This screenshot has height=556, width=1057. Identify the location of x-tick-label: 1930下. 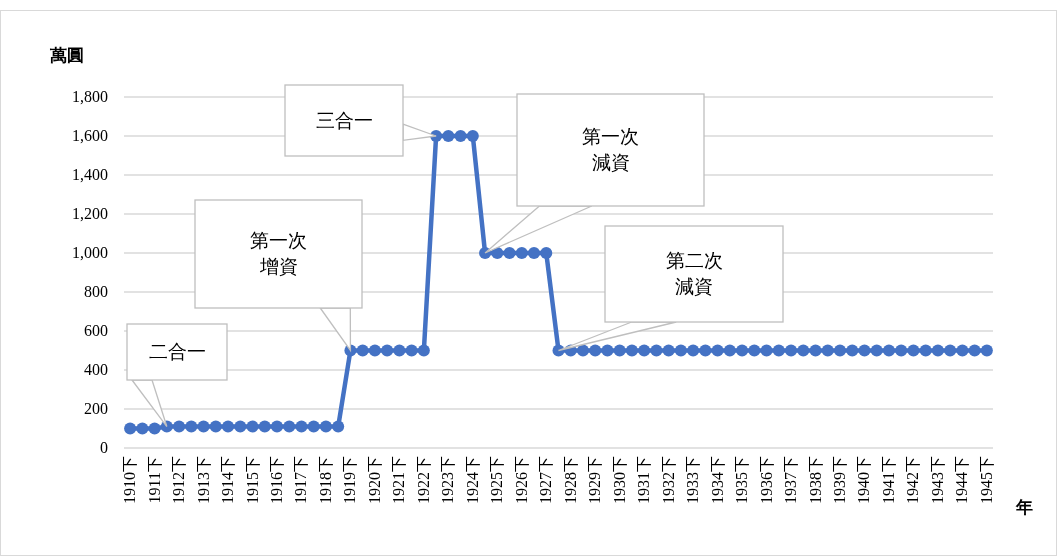
(619, 480).